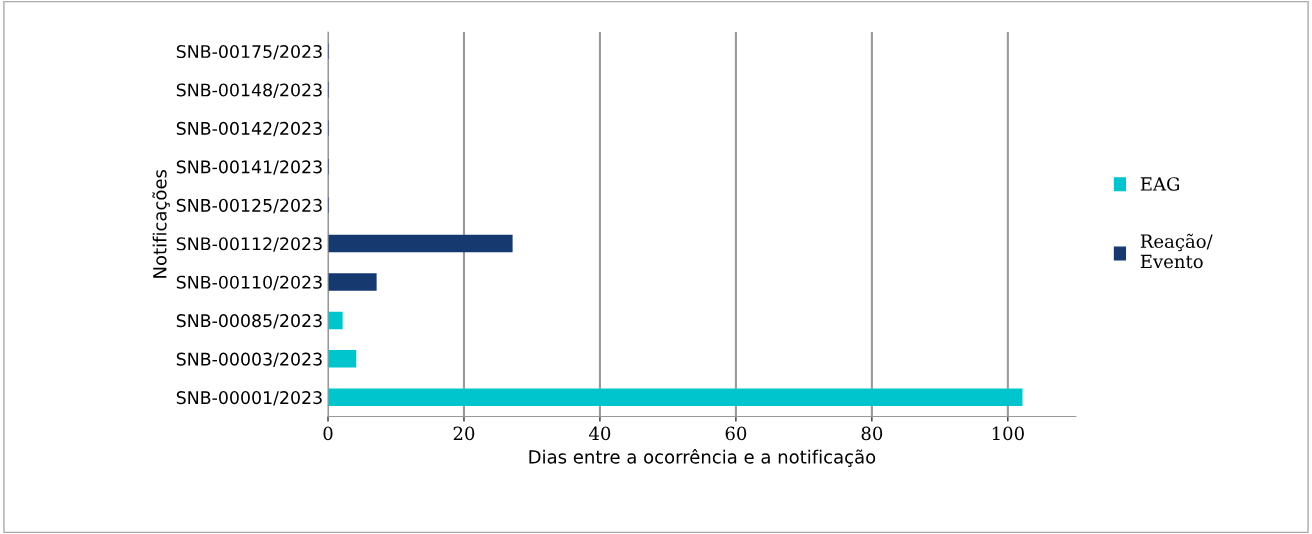  Describe the element at coordinates (736, 433) in the screenshot. I see `x-tick-label: 60` at that location.